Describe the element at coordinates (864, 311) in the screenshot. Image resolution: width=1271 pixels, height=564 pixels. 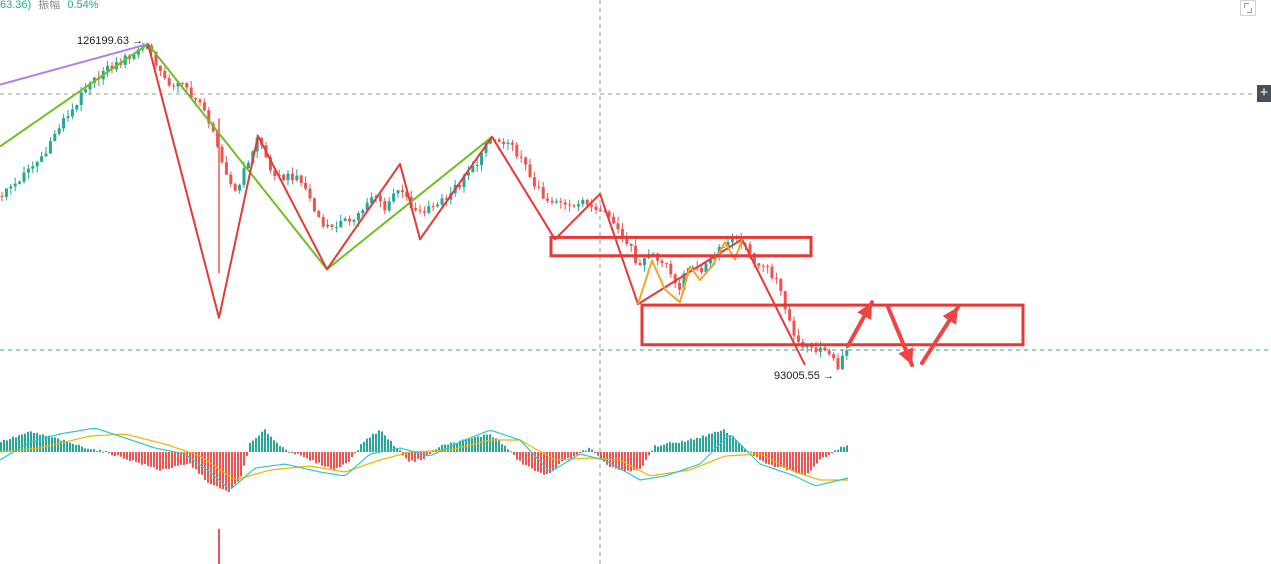
I see `projection-arrow-head` at that location.